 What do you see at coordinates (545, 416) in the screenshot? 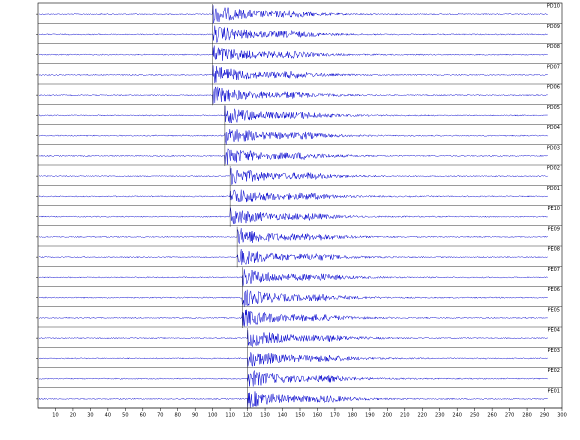
I see `x-tick-label: 290` at bounding box center [545, 416].